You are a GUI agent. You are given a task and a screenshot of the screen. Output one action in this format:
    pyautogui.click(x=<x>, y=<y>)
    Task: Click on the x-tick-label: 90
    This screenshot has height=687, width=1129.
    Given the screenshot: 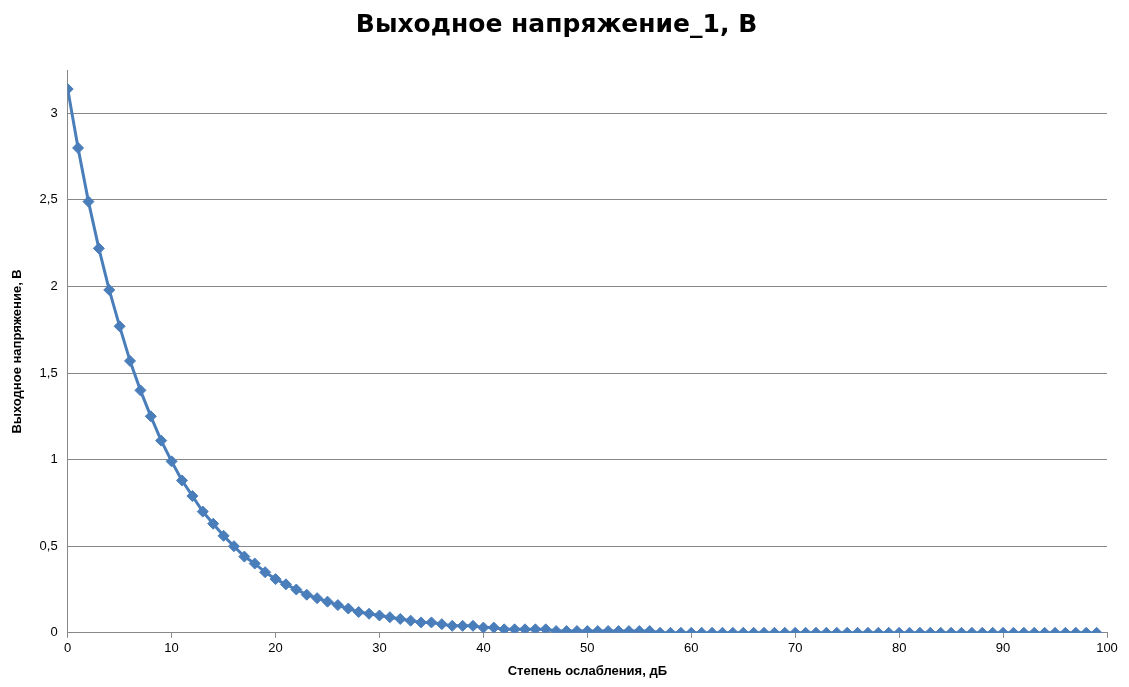 What is the action you would take?
    pyautogui.click(x=1003, y=648)
    